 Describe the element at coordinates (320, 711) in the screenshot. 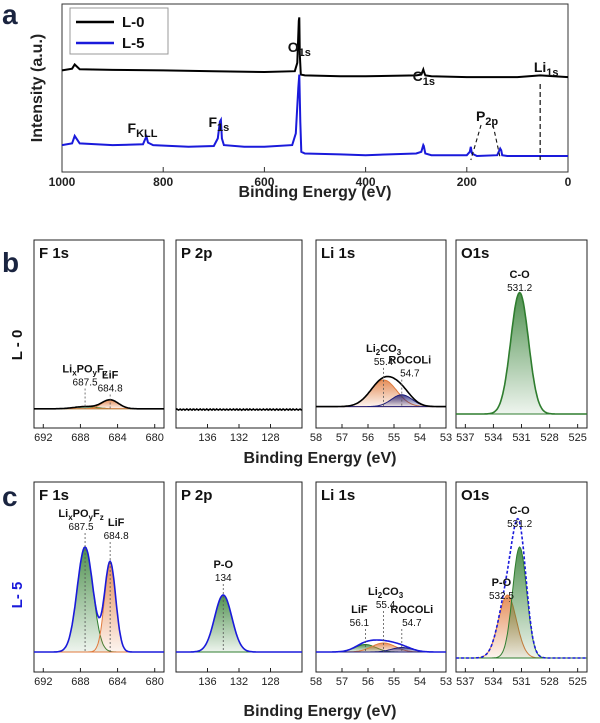

I see `row-c-xlabel: Binding Energy (eV)` at that location.